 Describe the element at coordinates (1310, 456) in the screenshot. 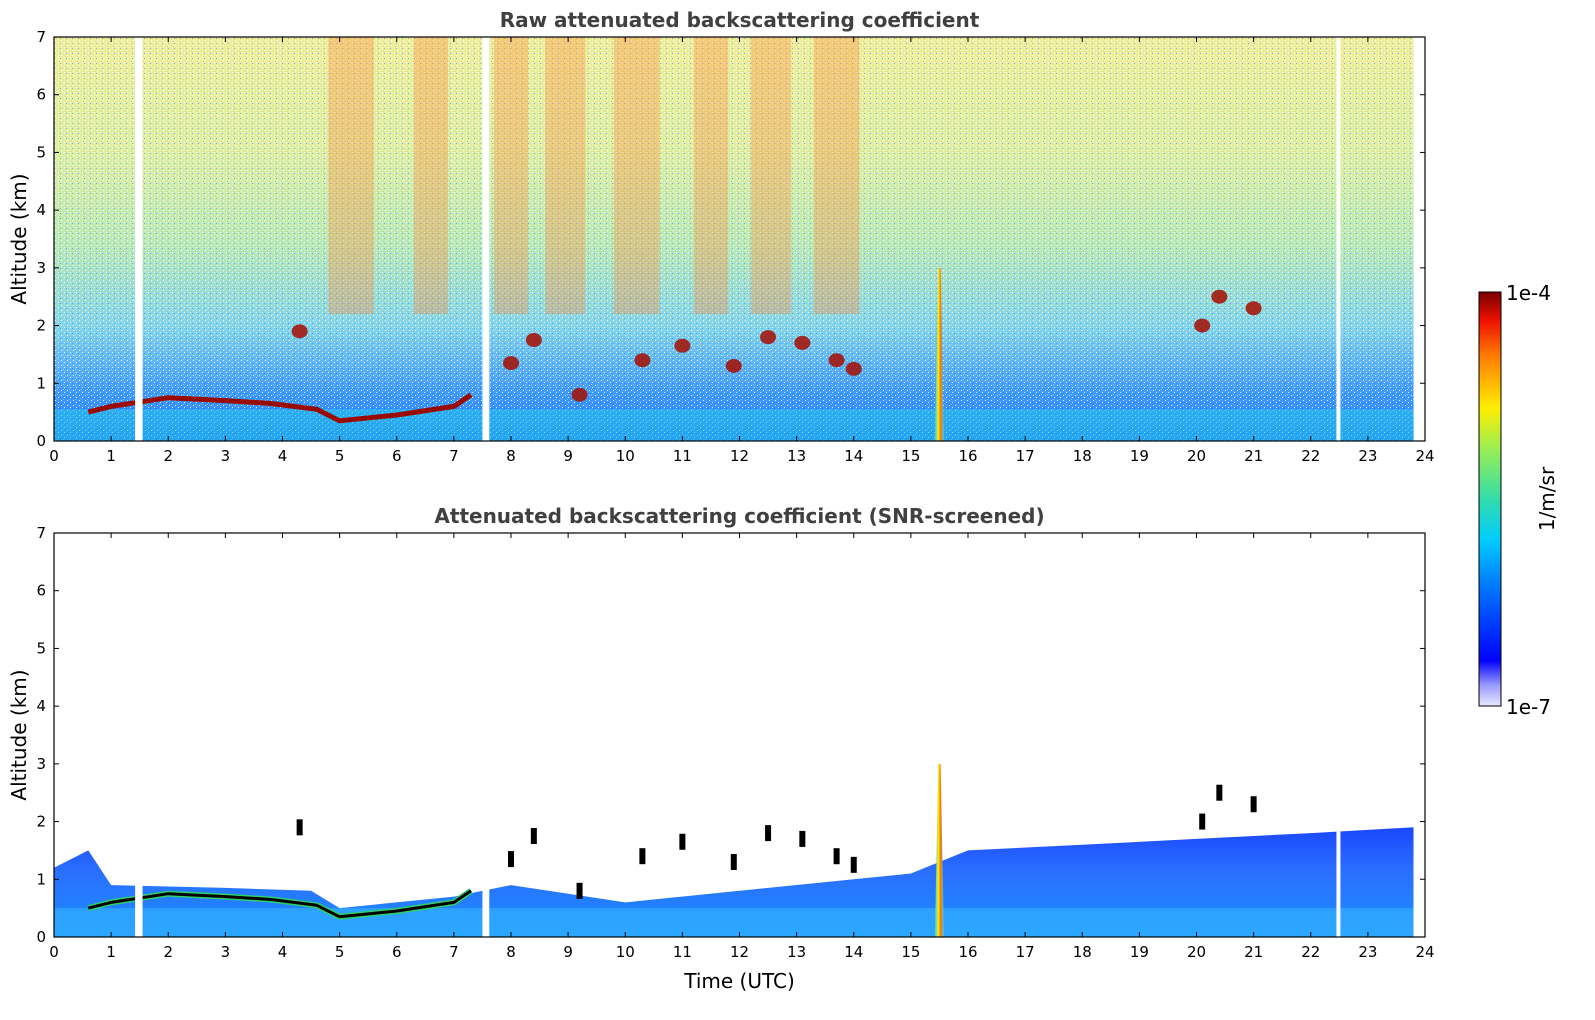

I see `x-tick-label: 22` at that location.